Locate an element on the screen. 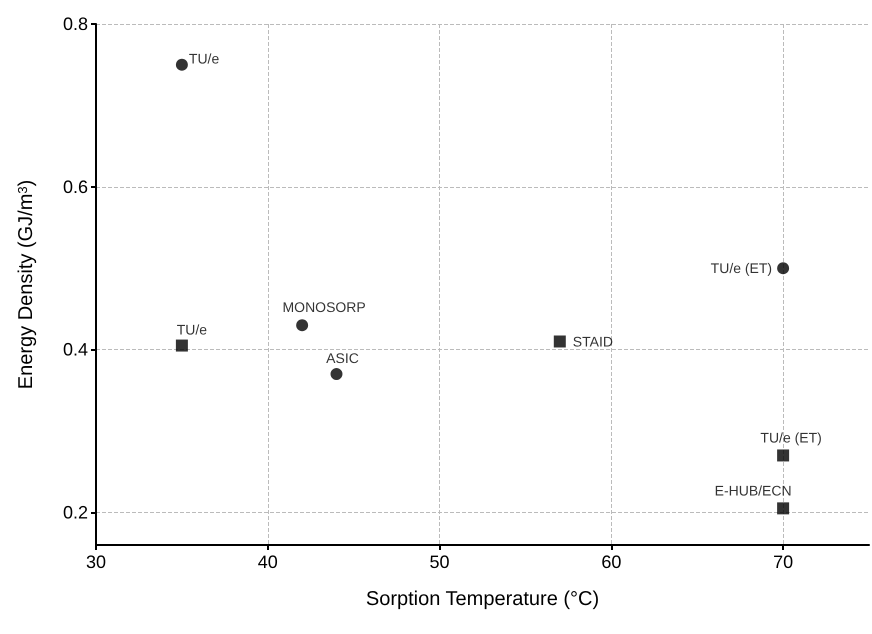 The image size is (872, 634). y-tick-label: 0.4 is located at coordinates (75, 350).